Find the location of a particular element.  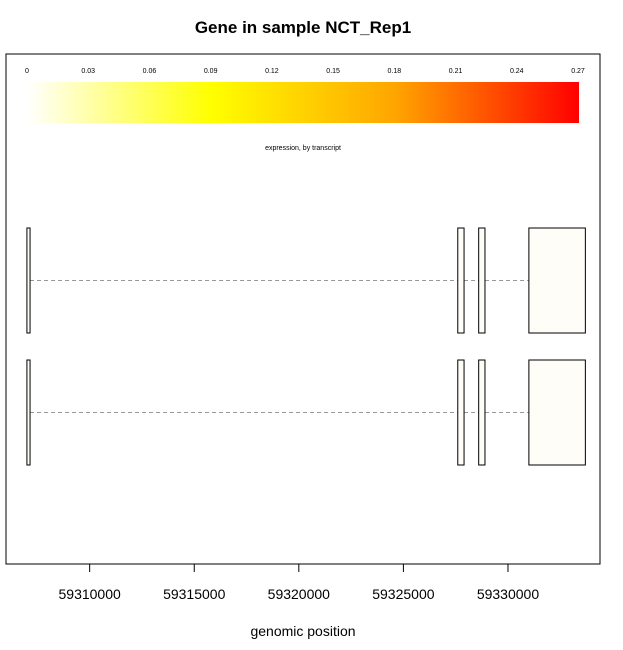

color-scale-tick-label: 0.27 is located at coordinates (578, 71).